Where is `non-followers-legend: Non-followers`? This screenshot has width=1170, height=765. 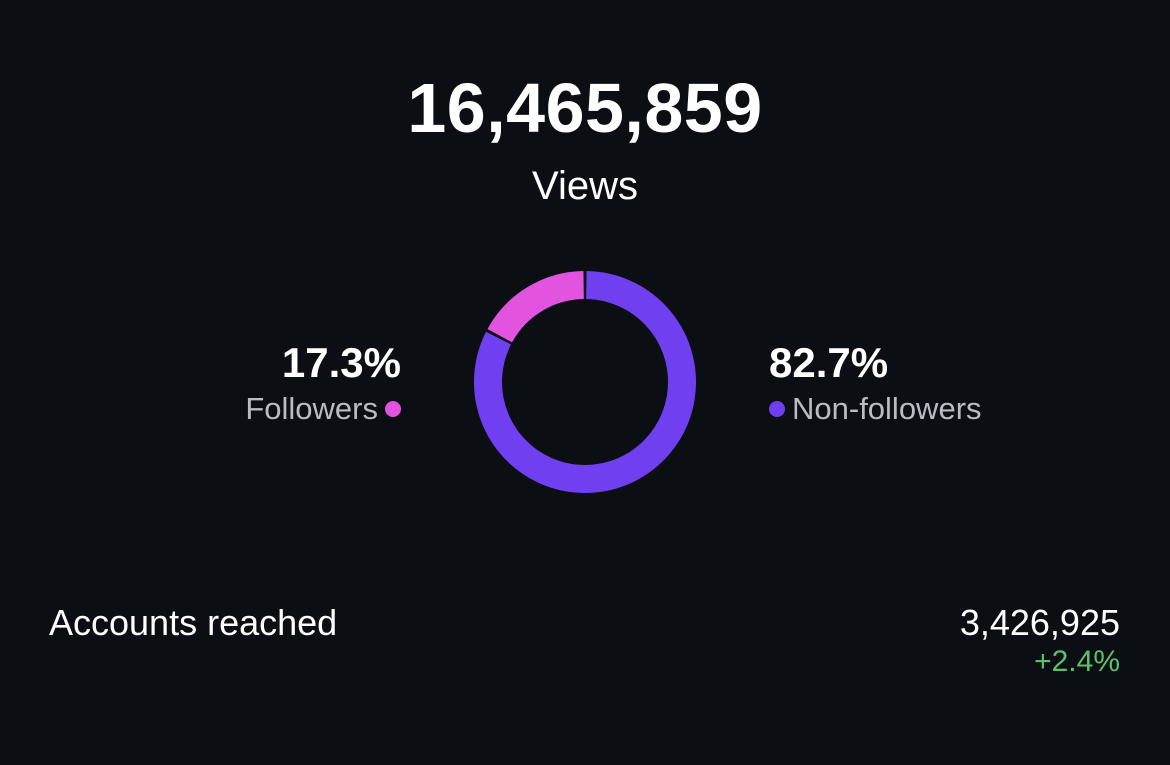 non-followers-legend: Non-followers is located at coordinates (875, 409).